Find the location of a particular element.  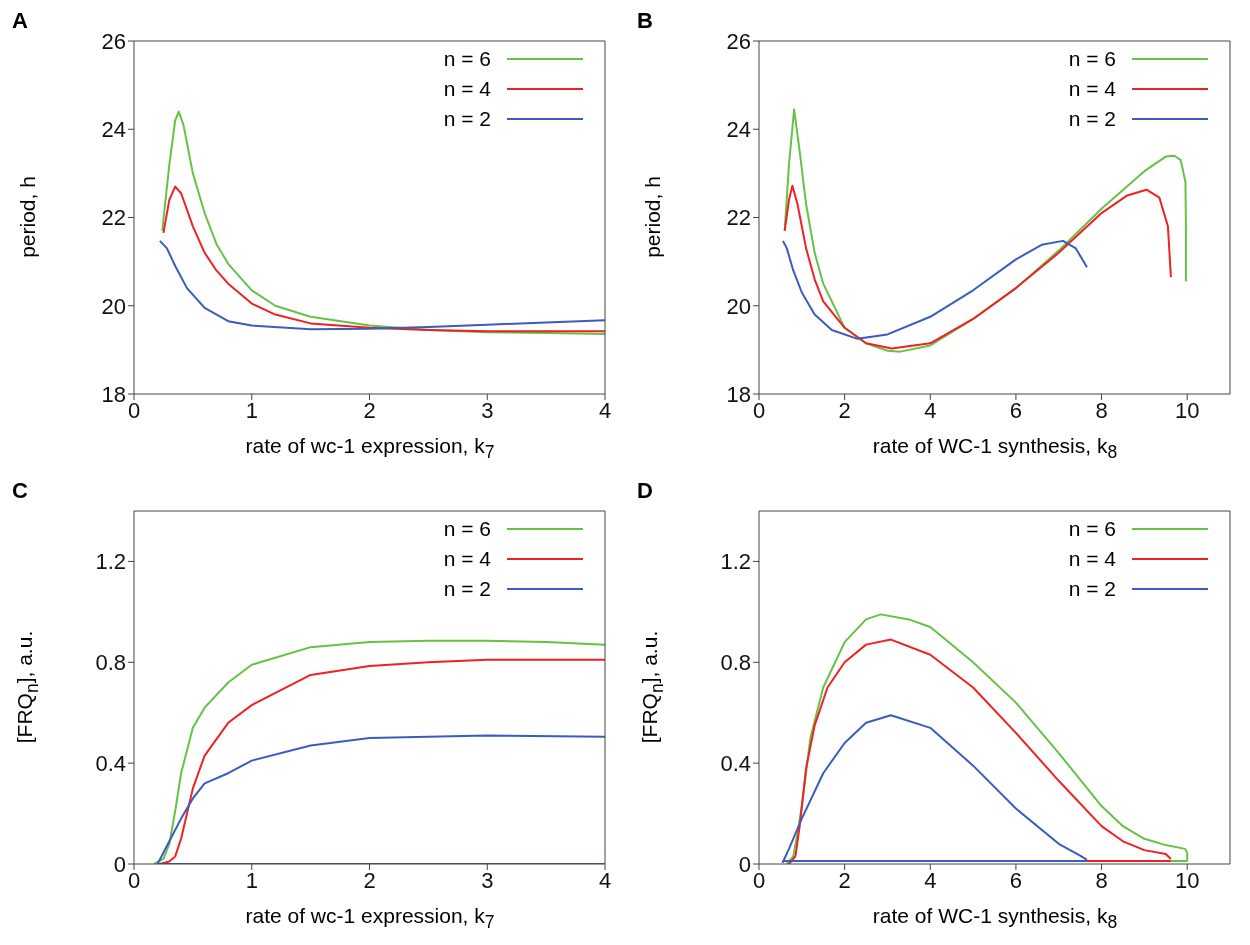

chart-title: D is located at coordinates (645, 491).